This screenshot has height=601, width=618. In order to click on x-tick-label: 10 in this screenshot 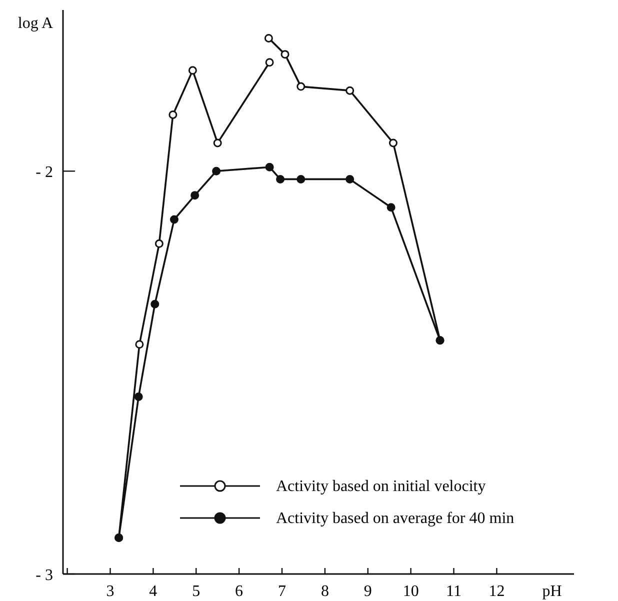, I will do `click(410, 591)`.